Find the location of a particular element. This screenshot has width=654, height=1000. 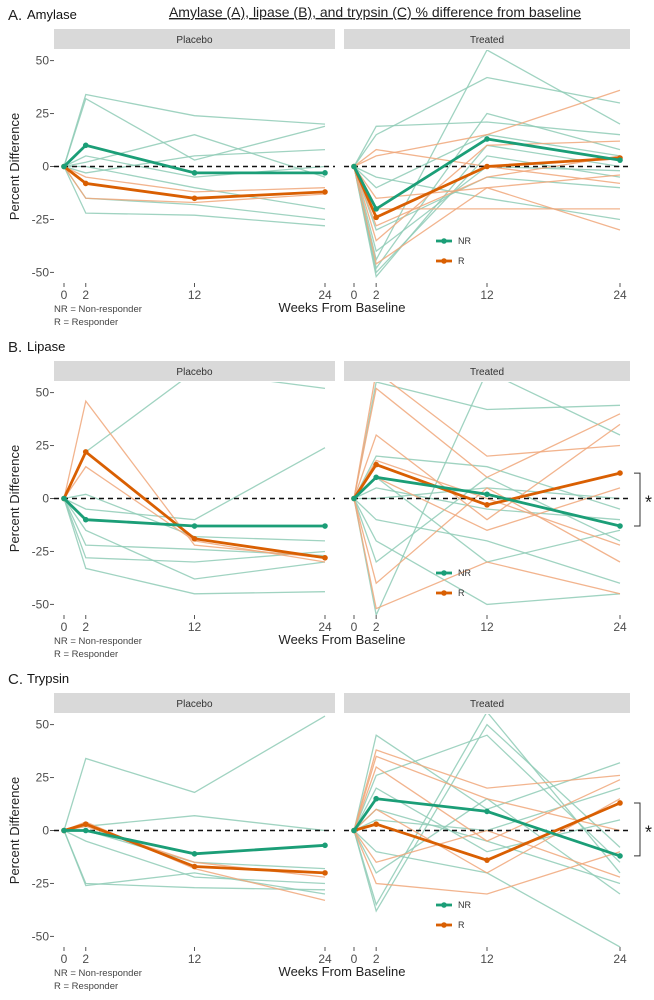

facet-strip-label: Placebo is located at coordinates (194, 704).